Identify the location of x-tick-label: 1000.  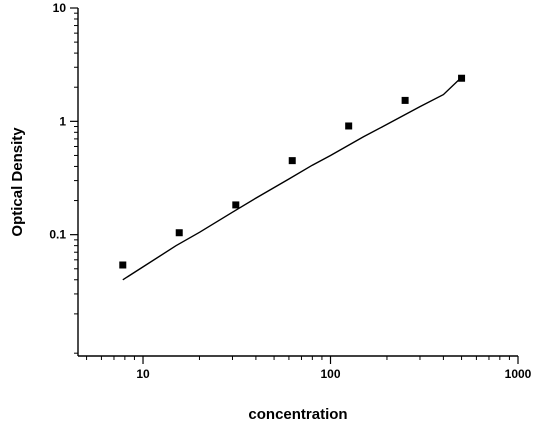
(518, 374).